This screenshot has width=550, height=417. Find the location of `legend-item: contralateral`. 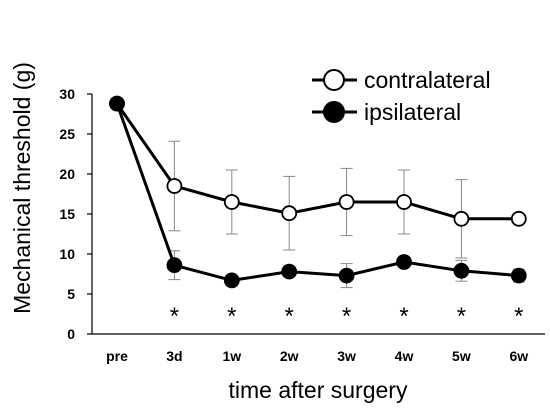

legend-item: contralateral is located at coordinates (401, 80).